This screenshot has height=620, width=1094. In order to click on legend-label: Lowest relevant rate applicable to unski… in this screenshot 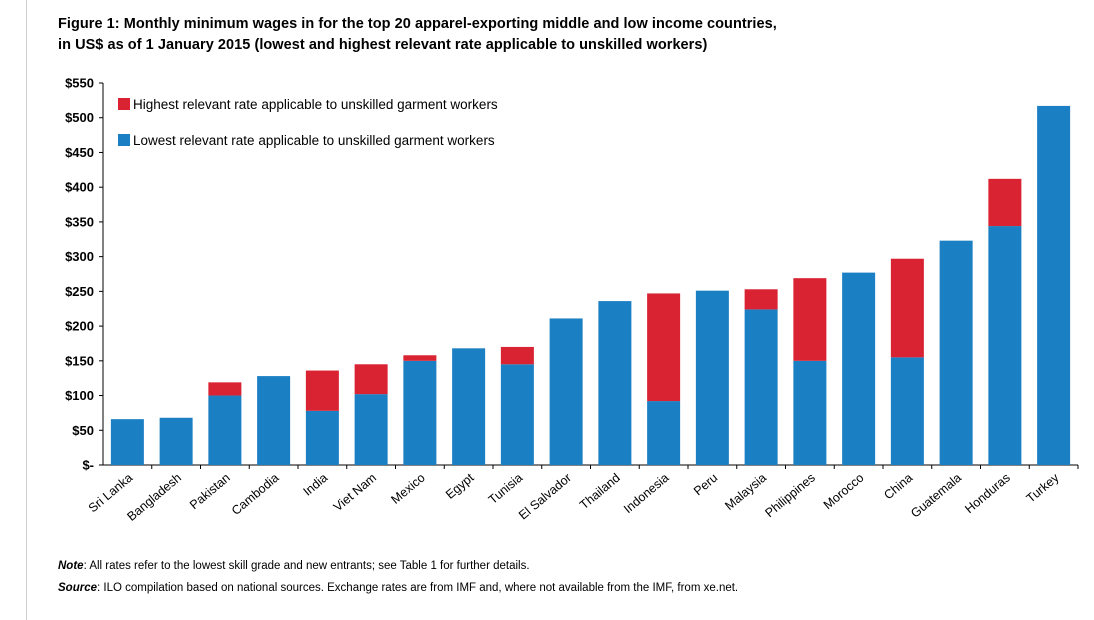, I will do `click(314, 140)`.